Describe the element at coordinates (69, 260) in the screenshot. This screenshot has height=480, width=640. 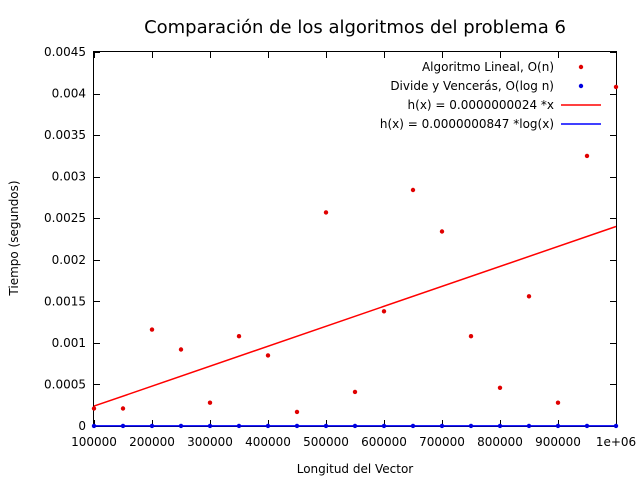
I see `y-tick-label: 0.002` at that location.